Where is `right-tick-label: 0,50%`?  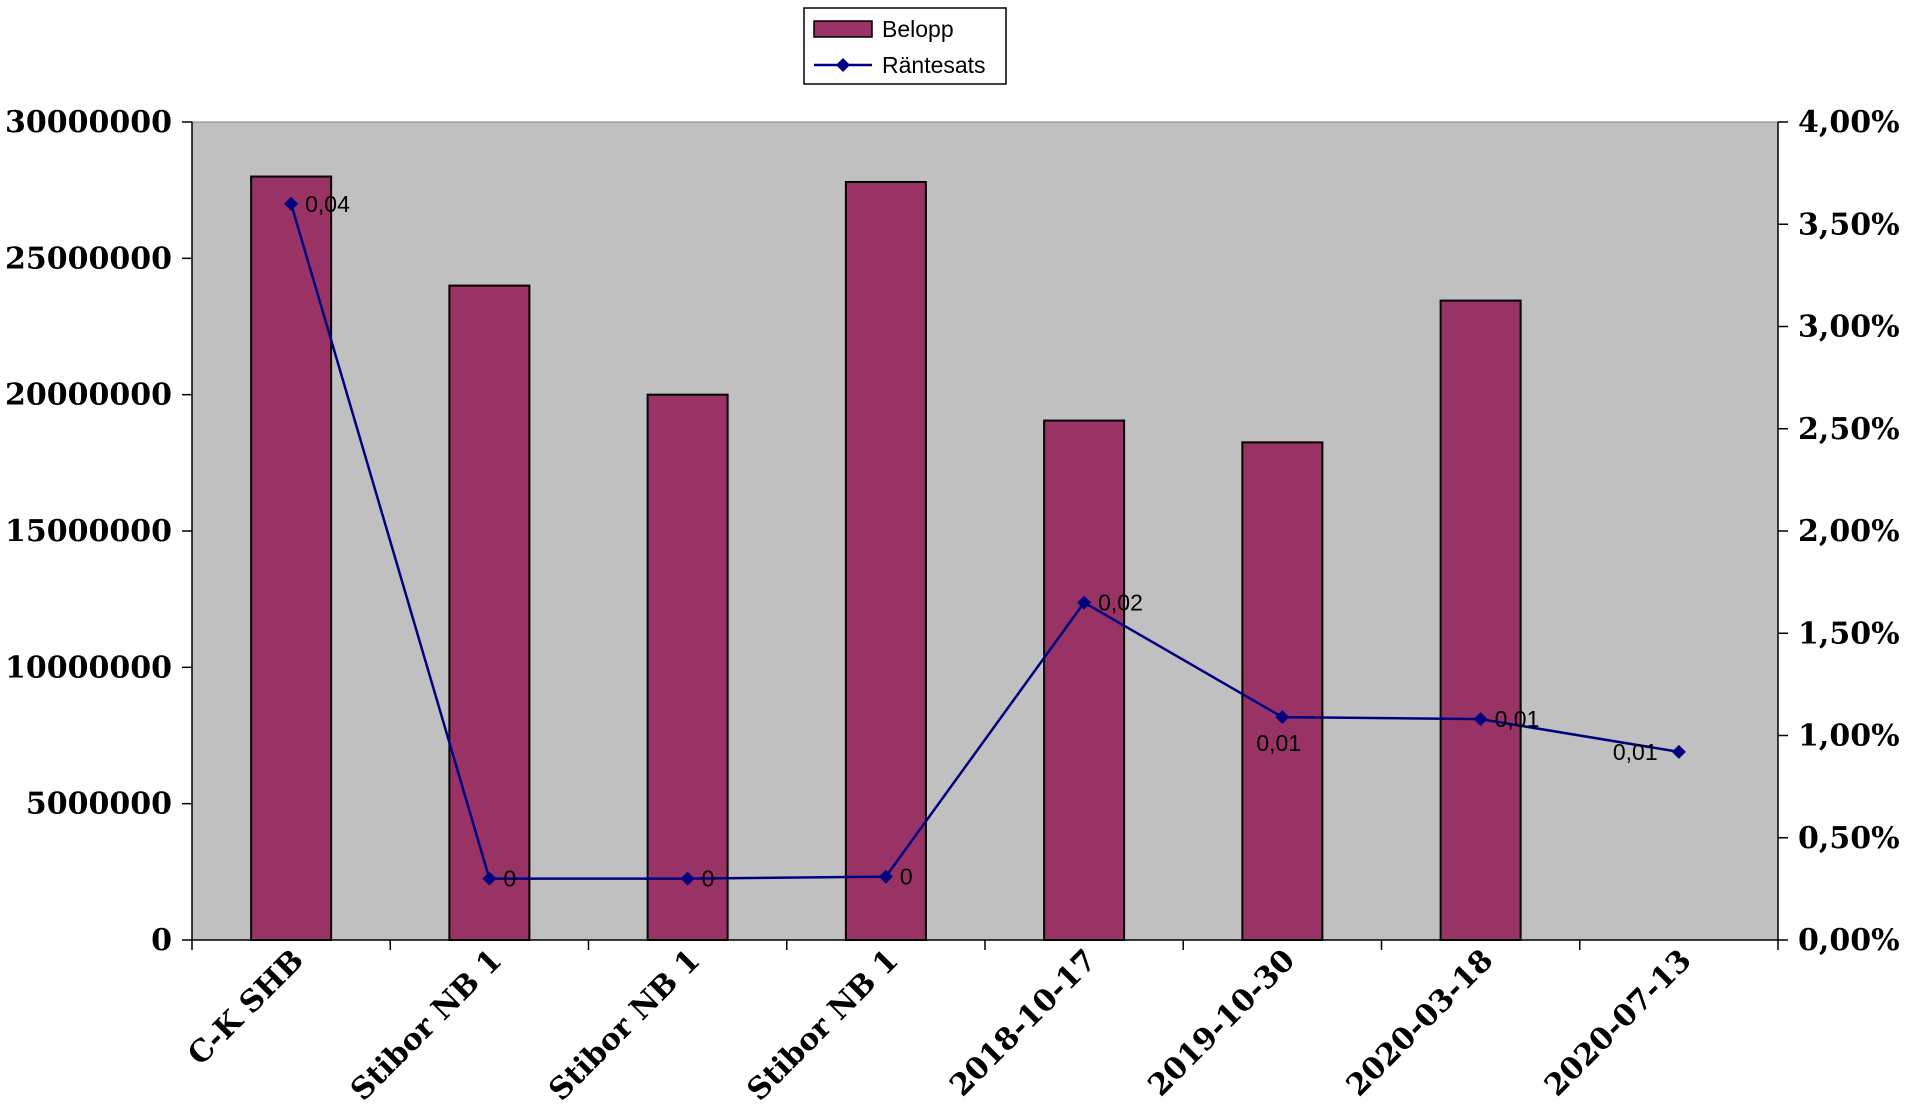
right-tick-label: 0,50% is located at coordinates (1849, 838).